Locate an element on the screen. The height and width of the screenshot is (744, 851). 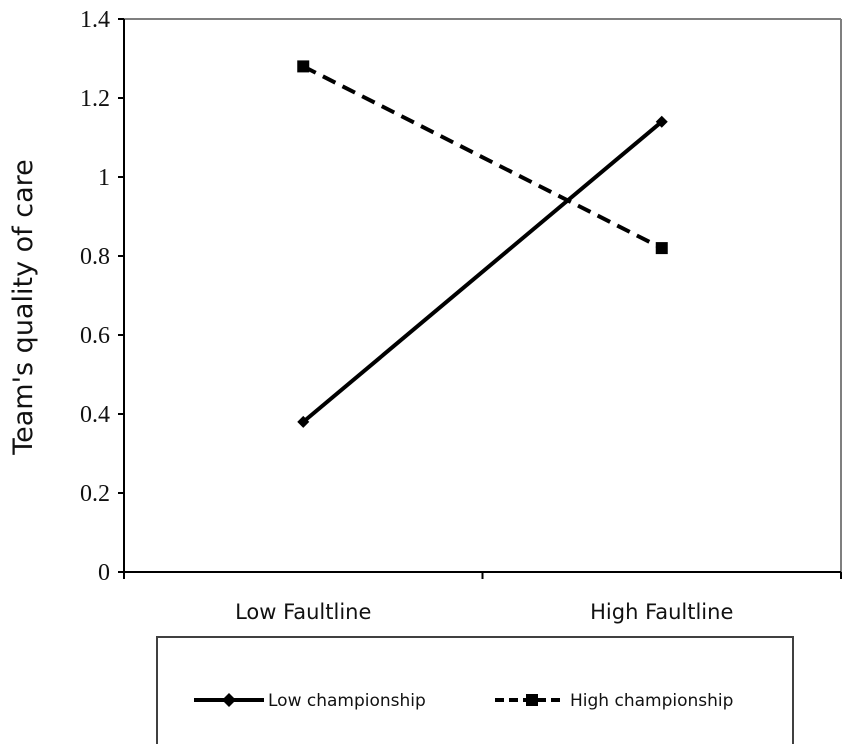
y-tick-label: 0.8 is located at coordinates (95, 257).